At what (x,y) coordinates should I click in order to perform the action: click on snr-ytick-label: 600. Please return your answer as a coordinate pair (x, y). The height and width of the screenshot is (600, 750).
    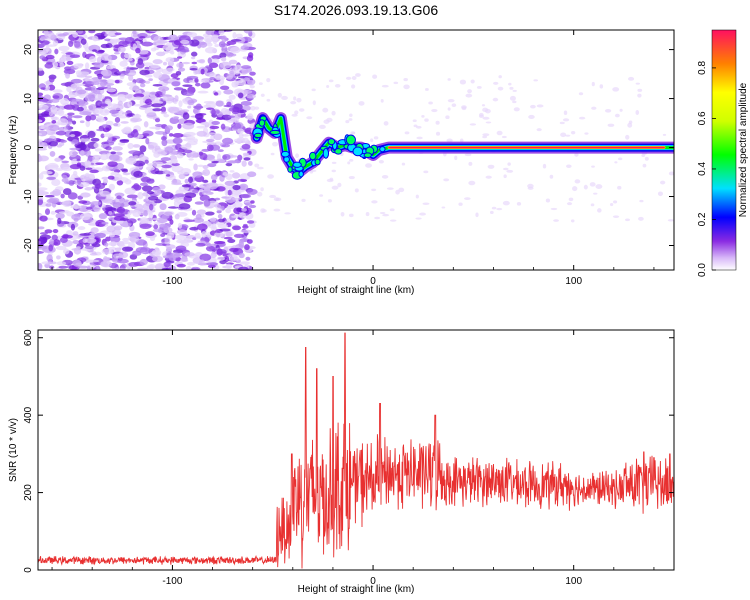
    Looking at the image, I should click on (28, 337).